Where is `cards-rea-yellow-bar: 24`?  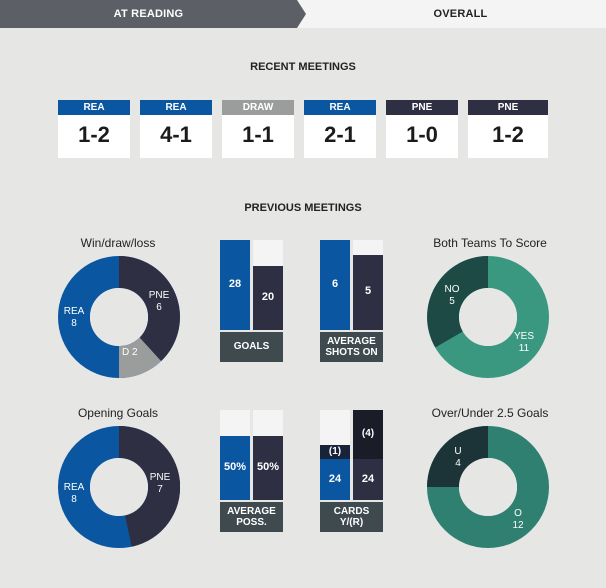 cards-rea-yellow-bar: 24 is located at coordinates (335, 479).